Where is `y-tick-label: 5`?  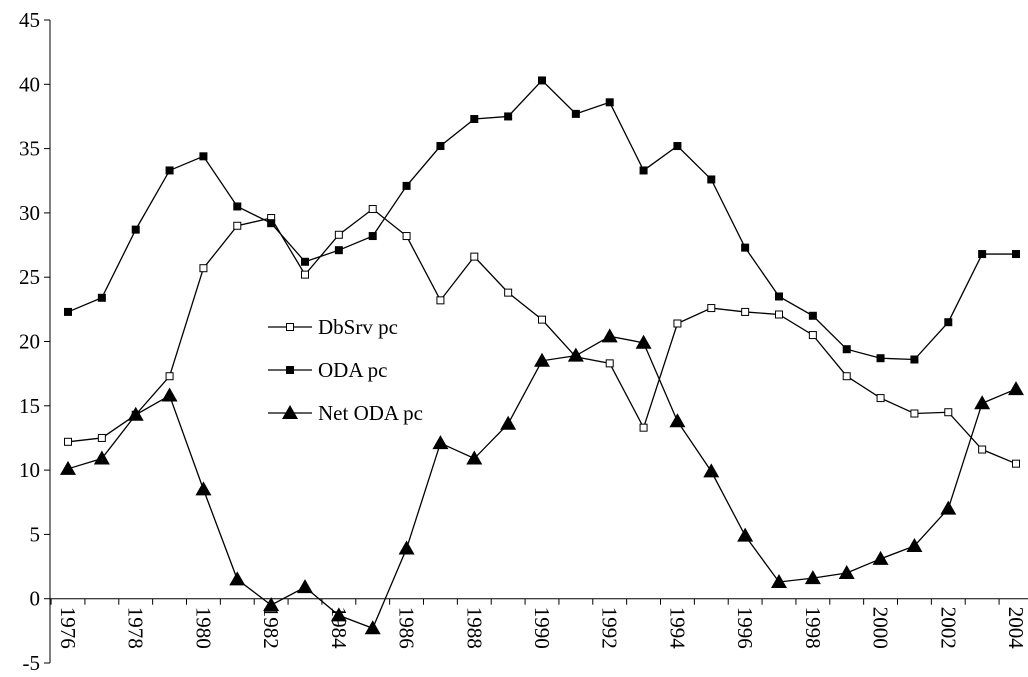 y-tick-label: 5 is located at coordinates (35, 534).